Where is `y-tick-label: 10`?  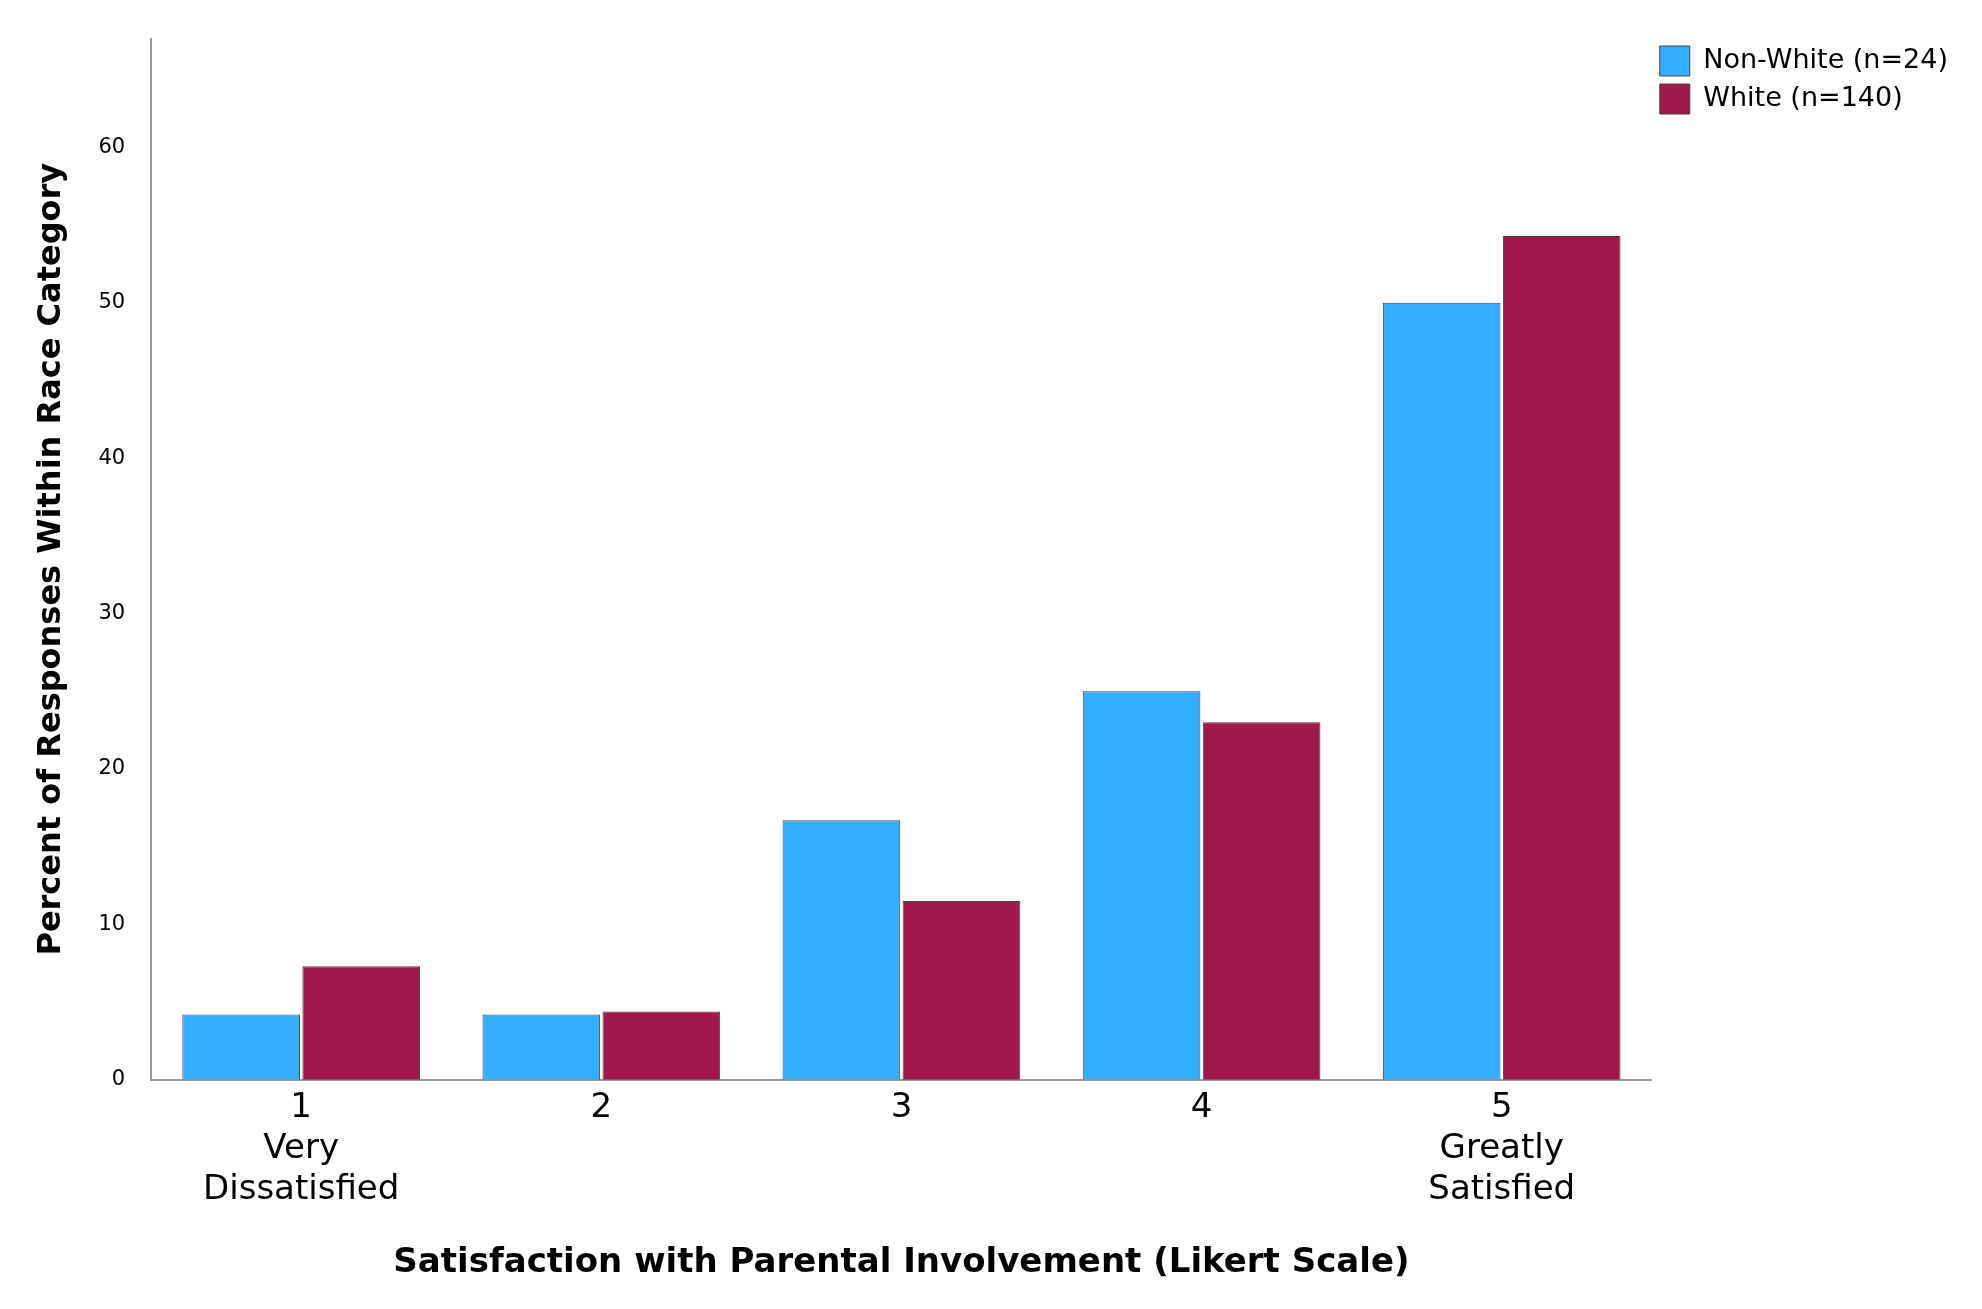 y-tick-label: 10 is located at coordinates (112, 922).